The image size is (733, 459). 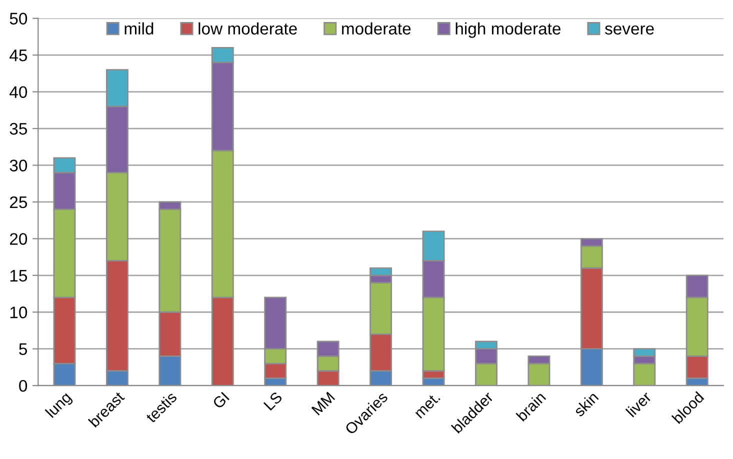 I want to click on y-tick-label: 20, so click(x=19, y=239).